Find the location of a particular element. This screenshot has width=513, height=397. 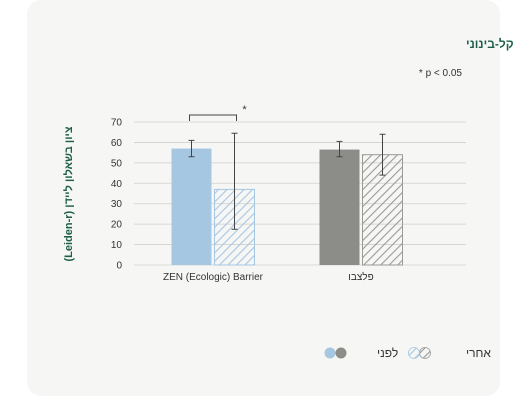

legend: לפני אחרי is located at coordinates (407, 353).